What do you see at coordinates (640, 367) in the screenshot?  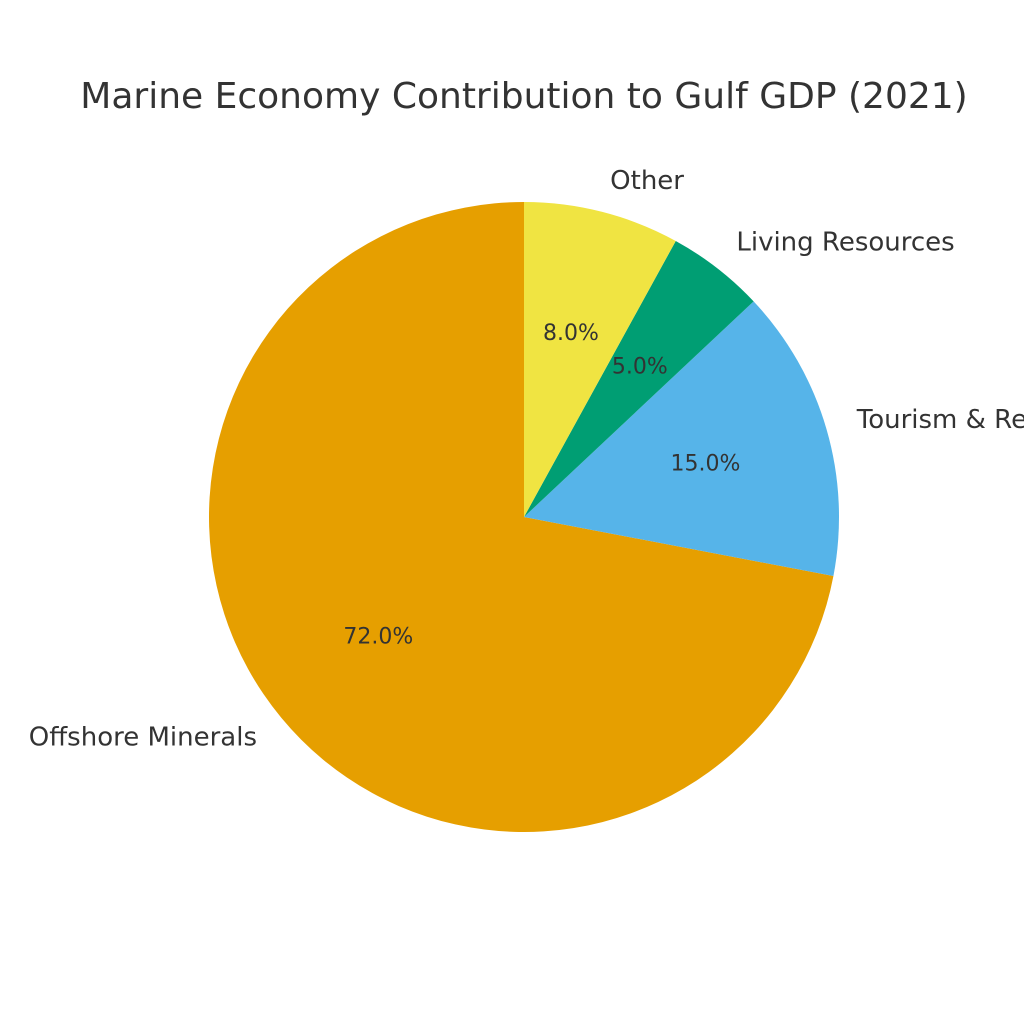 I see `percent-label-living-resources: 5.0%` at bounding box center [640, 367].